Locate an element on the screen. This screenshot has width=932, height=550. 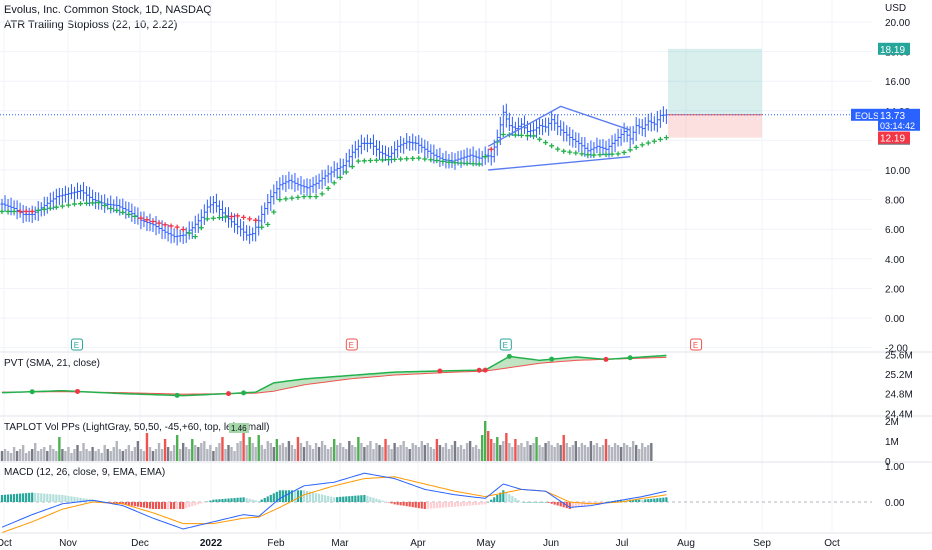
x-tick-label: Oct is located at coordinates (832, 543).